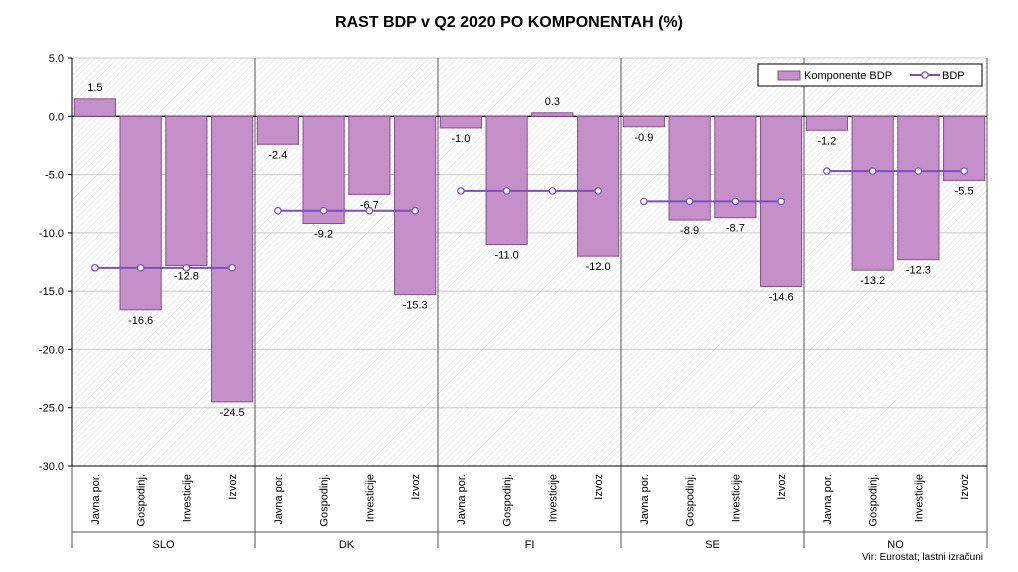 This screenshot has height=572, width=1018. I want to click on data-label: -24.5, so click(232, 413).